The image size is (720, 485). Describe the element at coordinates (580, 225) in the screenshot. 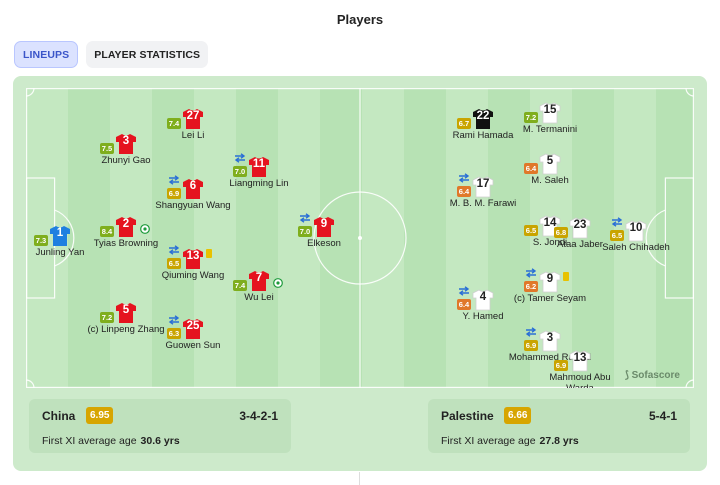

I see `shirt-number: 23` at that location.